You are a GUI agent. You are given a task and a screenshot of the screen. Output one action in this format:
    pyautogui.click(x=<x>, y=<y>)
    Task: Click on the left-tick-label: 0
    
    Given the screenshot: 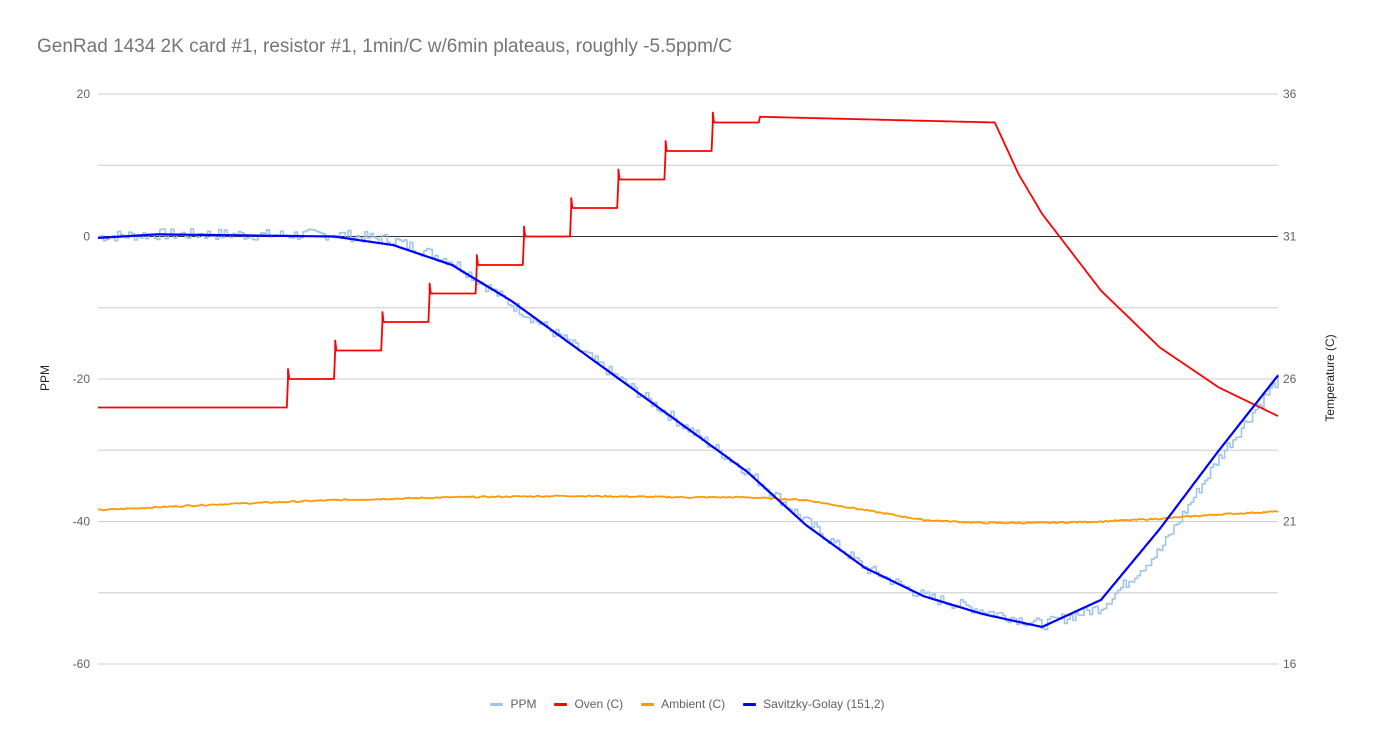 What is the action you would take?
    pyautogui.click(x=86, y=237)
    